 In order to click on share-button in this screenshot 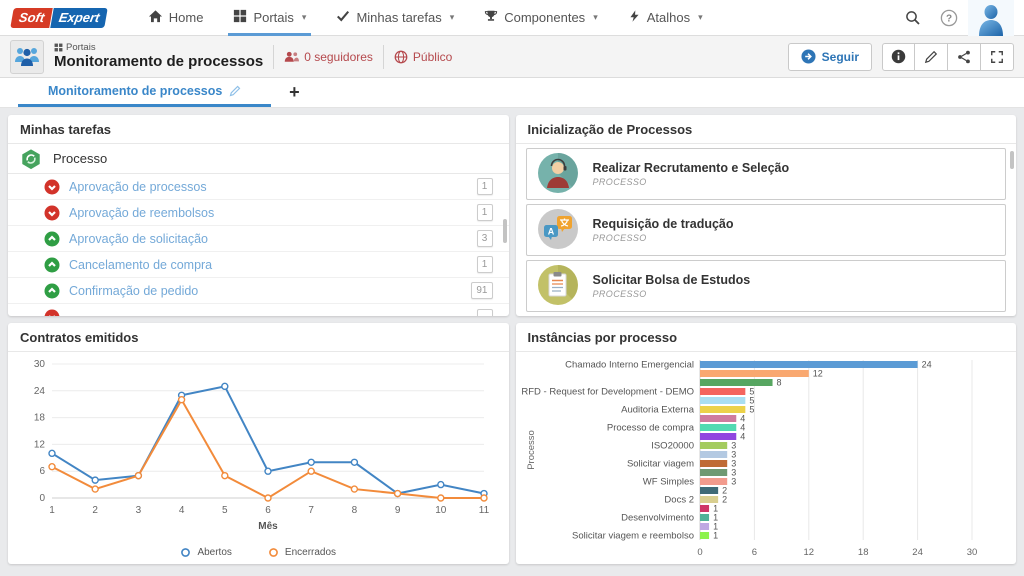, I will do `click(964, 56)`.